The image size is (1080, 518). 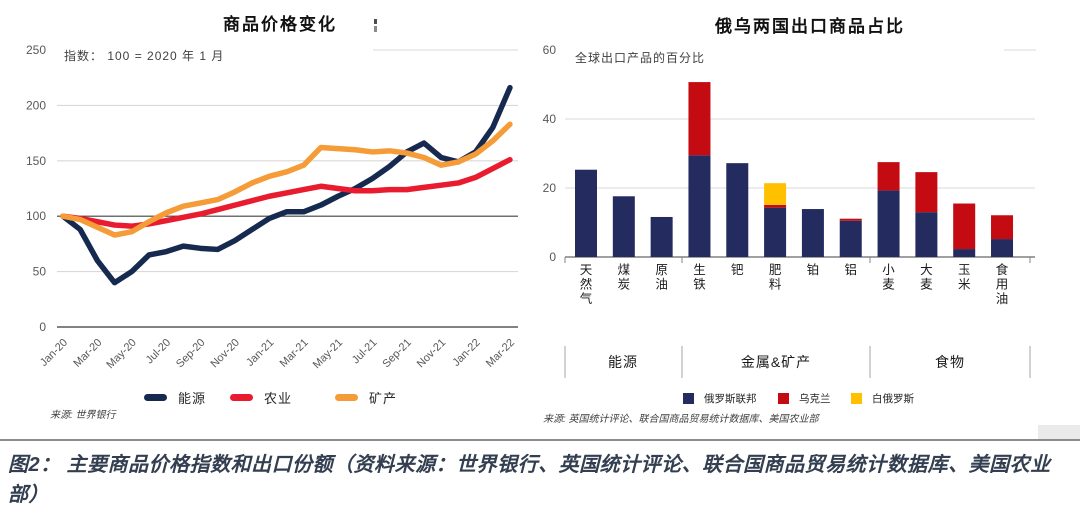 I want to click on legend-item-agriculture: 农业, so click(x=261, y=397).